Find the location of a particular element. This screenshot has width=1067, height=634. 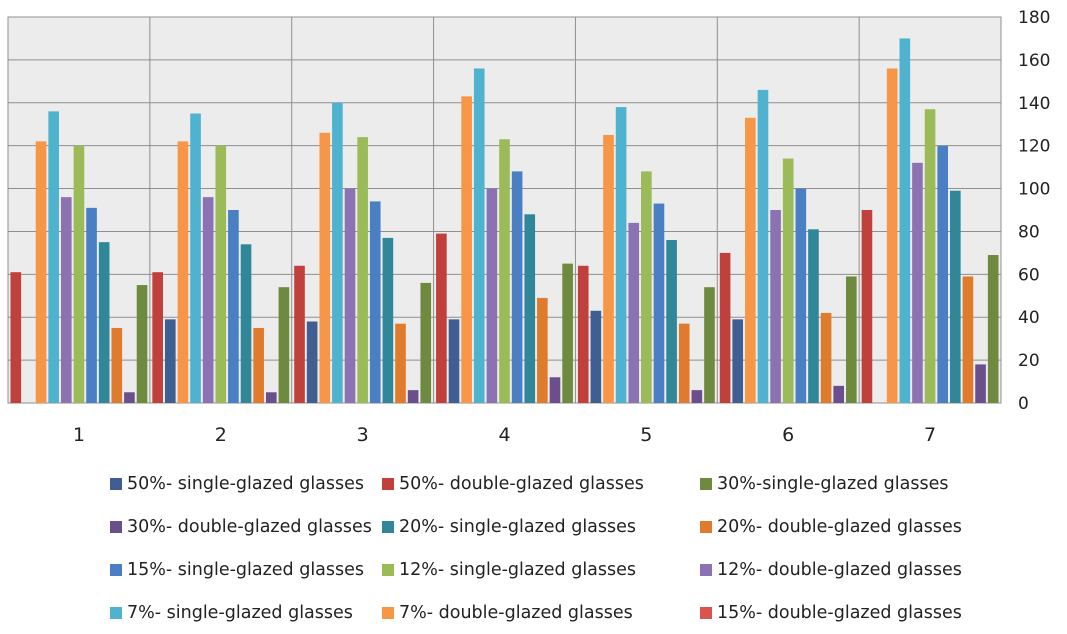

legend-label: 7%- single-glazed glasses is located at coordinates (240, 612).